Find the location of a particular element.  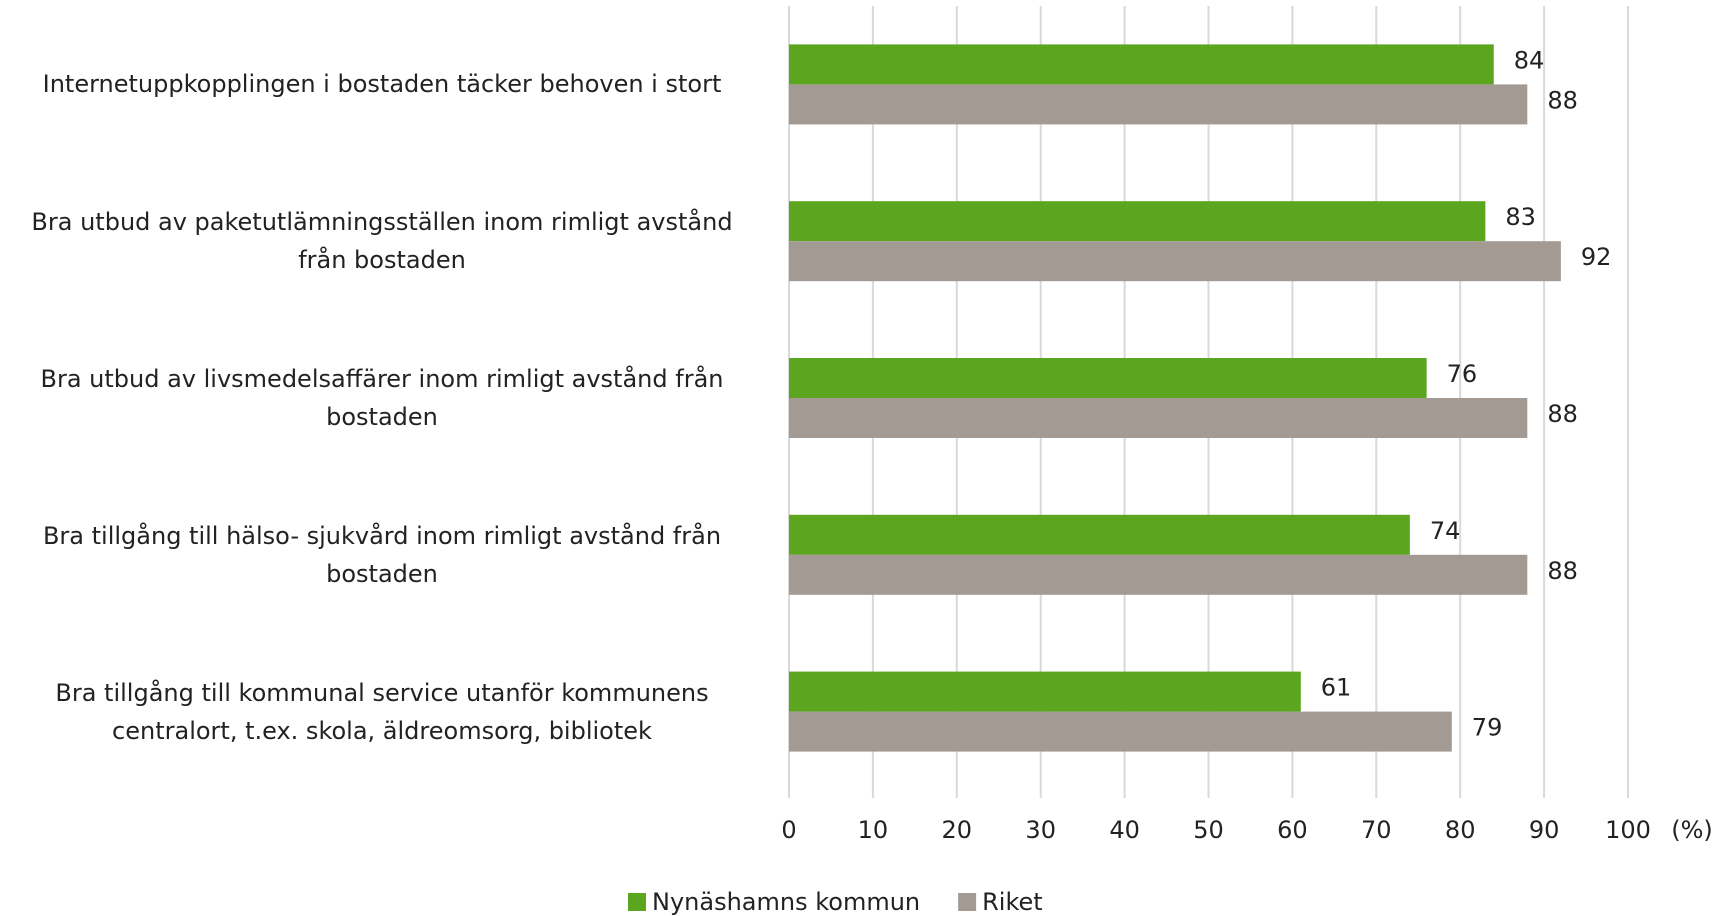

value-label: 84 is located at coordinates (1529, 60).